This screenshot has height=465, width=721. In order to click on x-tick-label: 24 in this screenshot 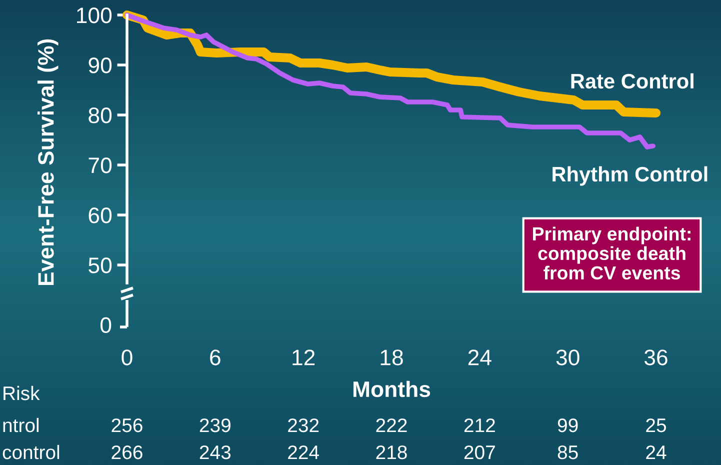, I will do `click(480, 358)`.